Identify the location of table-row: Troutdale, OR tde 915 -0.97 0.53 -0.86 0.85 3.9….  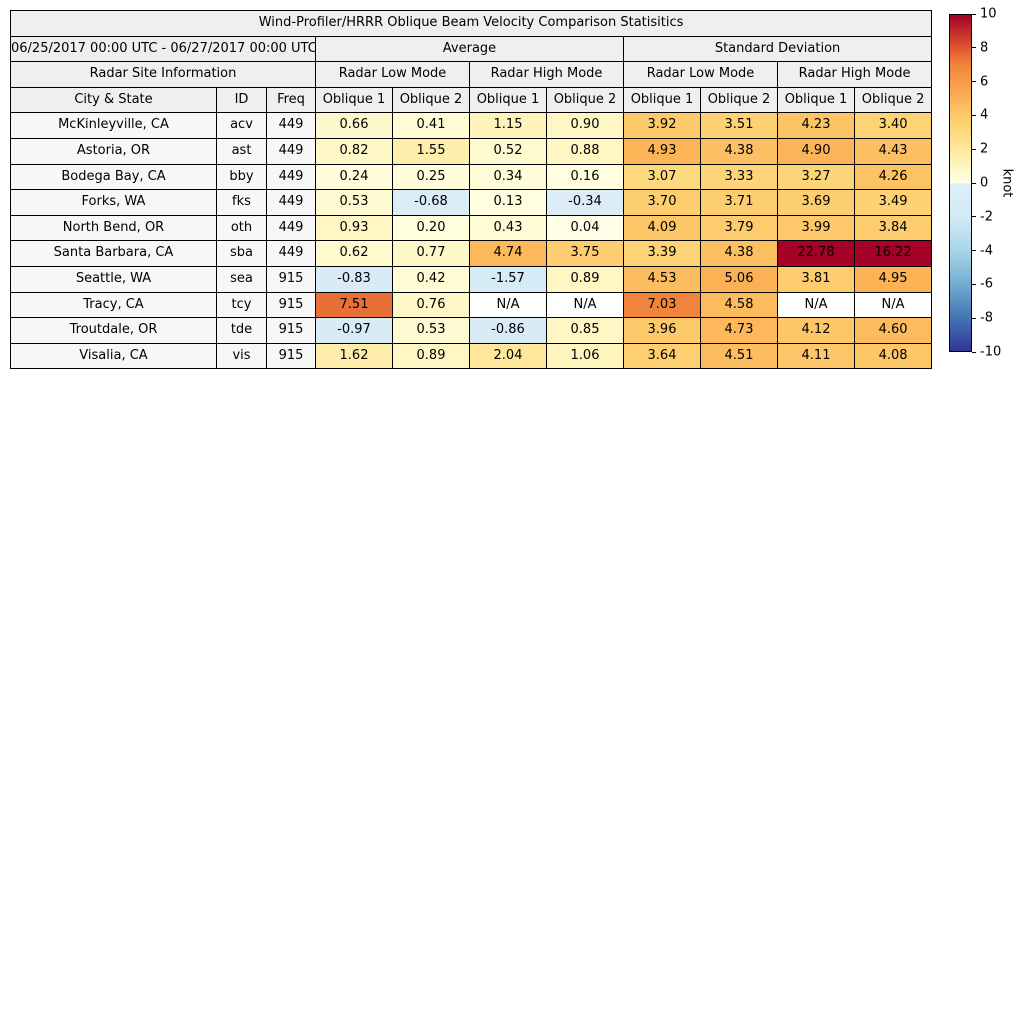
(471, 330).